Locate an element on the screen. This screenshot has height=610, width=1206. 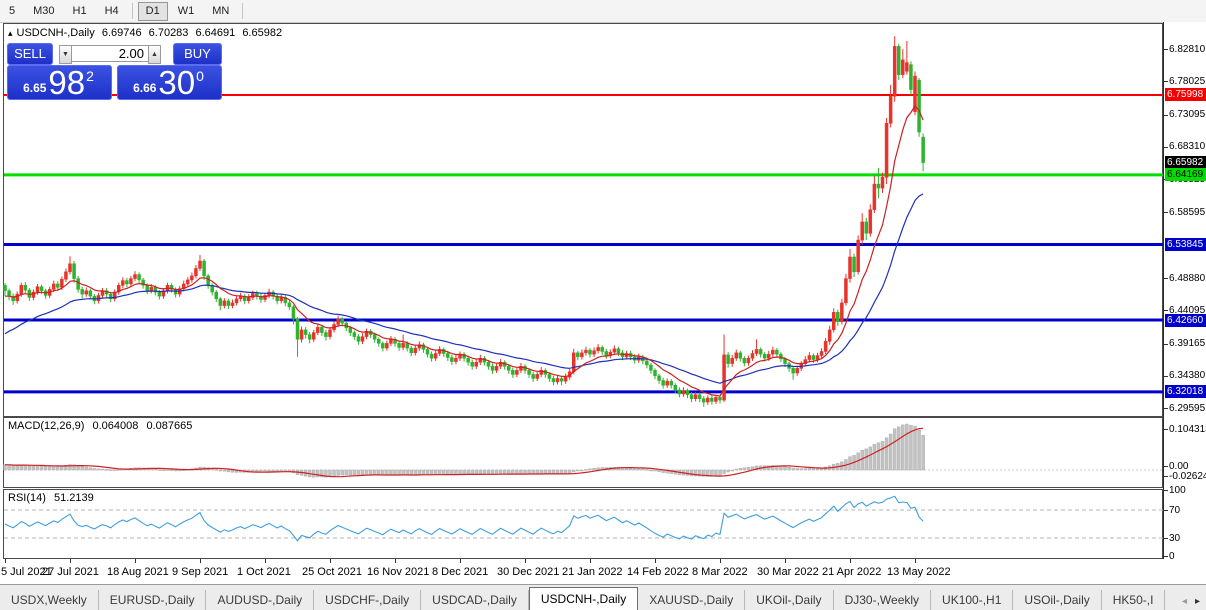
price-axis-label: 6.68310 is located at coordinates (1187, 147).